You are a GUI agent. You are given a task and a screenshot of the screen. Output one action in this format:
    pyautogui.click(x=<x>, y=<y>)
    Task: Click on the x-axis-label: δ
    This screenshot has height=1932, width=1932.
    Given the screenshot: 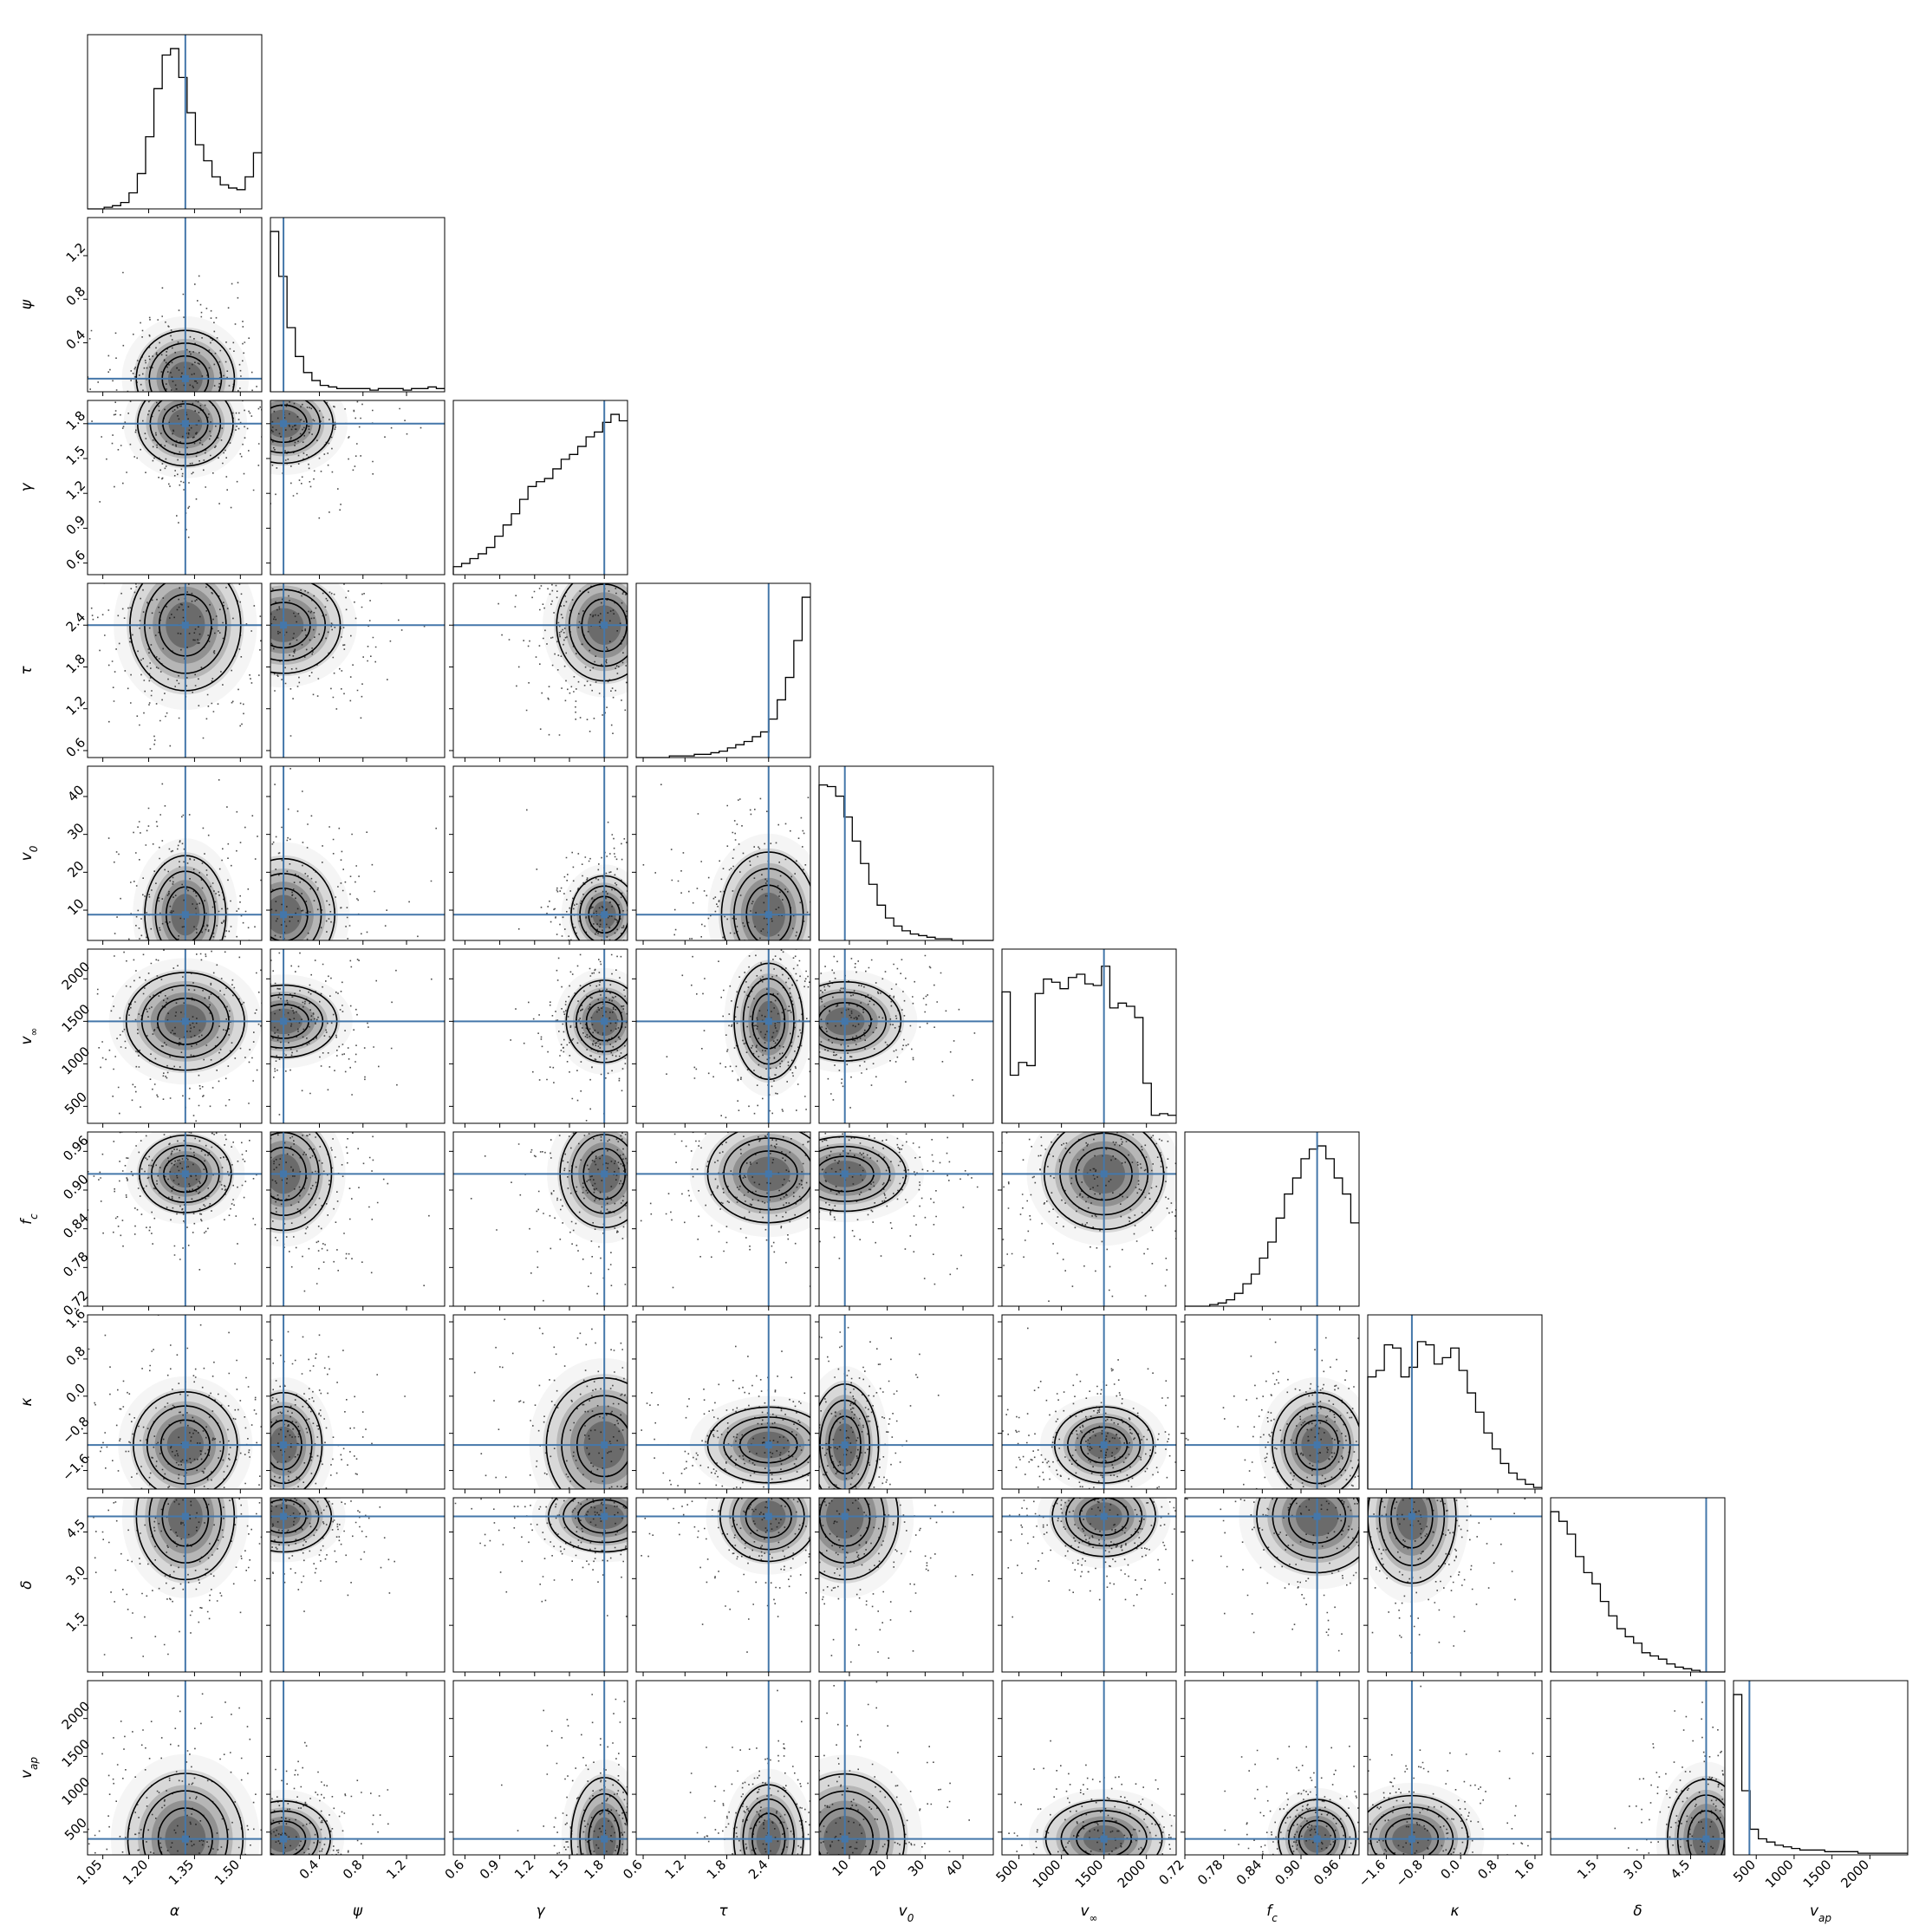 What is the action you would take?
    pyautogui.click(x=1637, y=1911)
    